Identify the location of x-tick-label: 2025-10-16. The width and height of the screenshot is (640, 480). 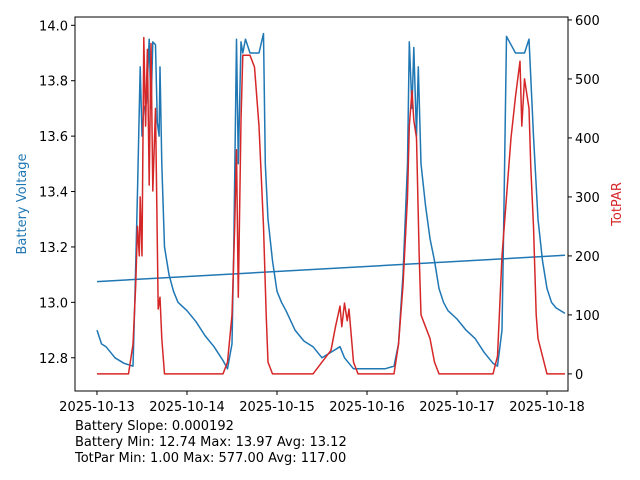
(367, 407).